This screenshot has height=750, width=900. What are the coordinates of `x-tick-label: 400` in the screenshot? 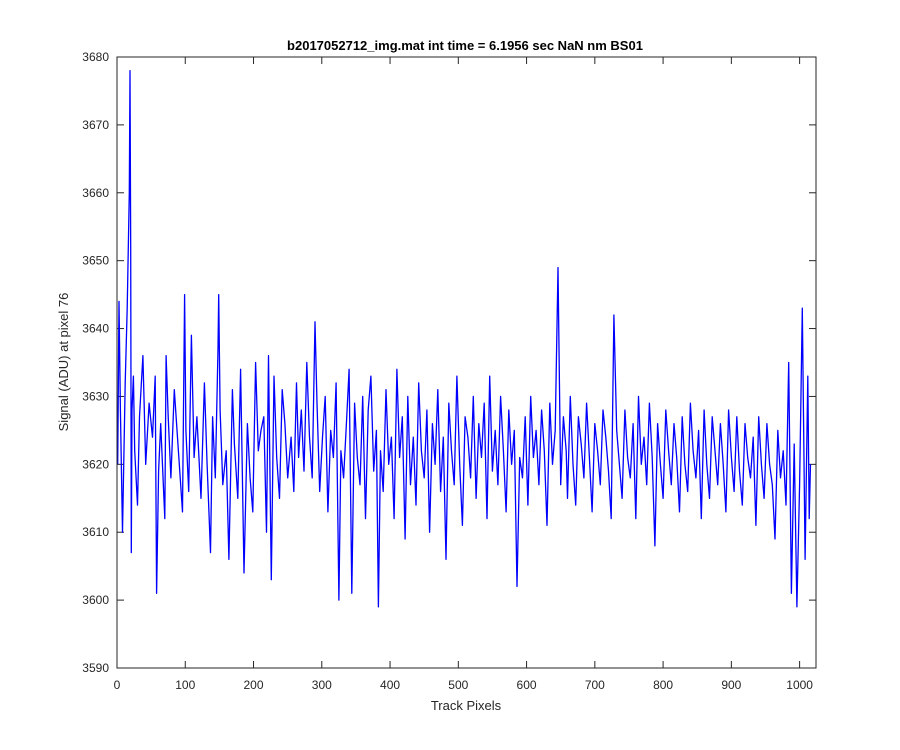 It's located at (390, 685).